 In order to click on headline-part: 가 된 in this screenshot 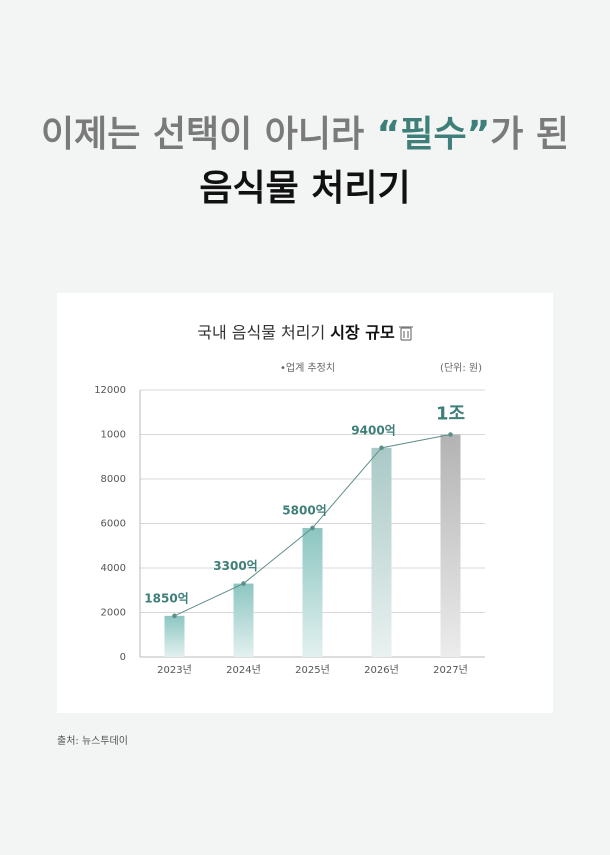, I will do `click(529, 134)`.